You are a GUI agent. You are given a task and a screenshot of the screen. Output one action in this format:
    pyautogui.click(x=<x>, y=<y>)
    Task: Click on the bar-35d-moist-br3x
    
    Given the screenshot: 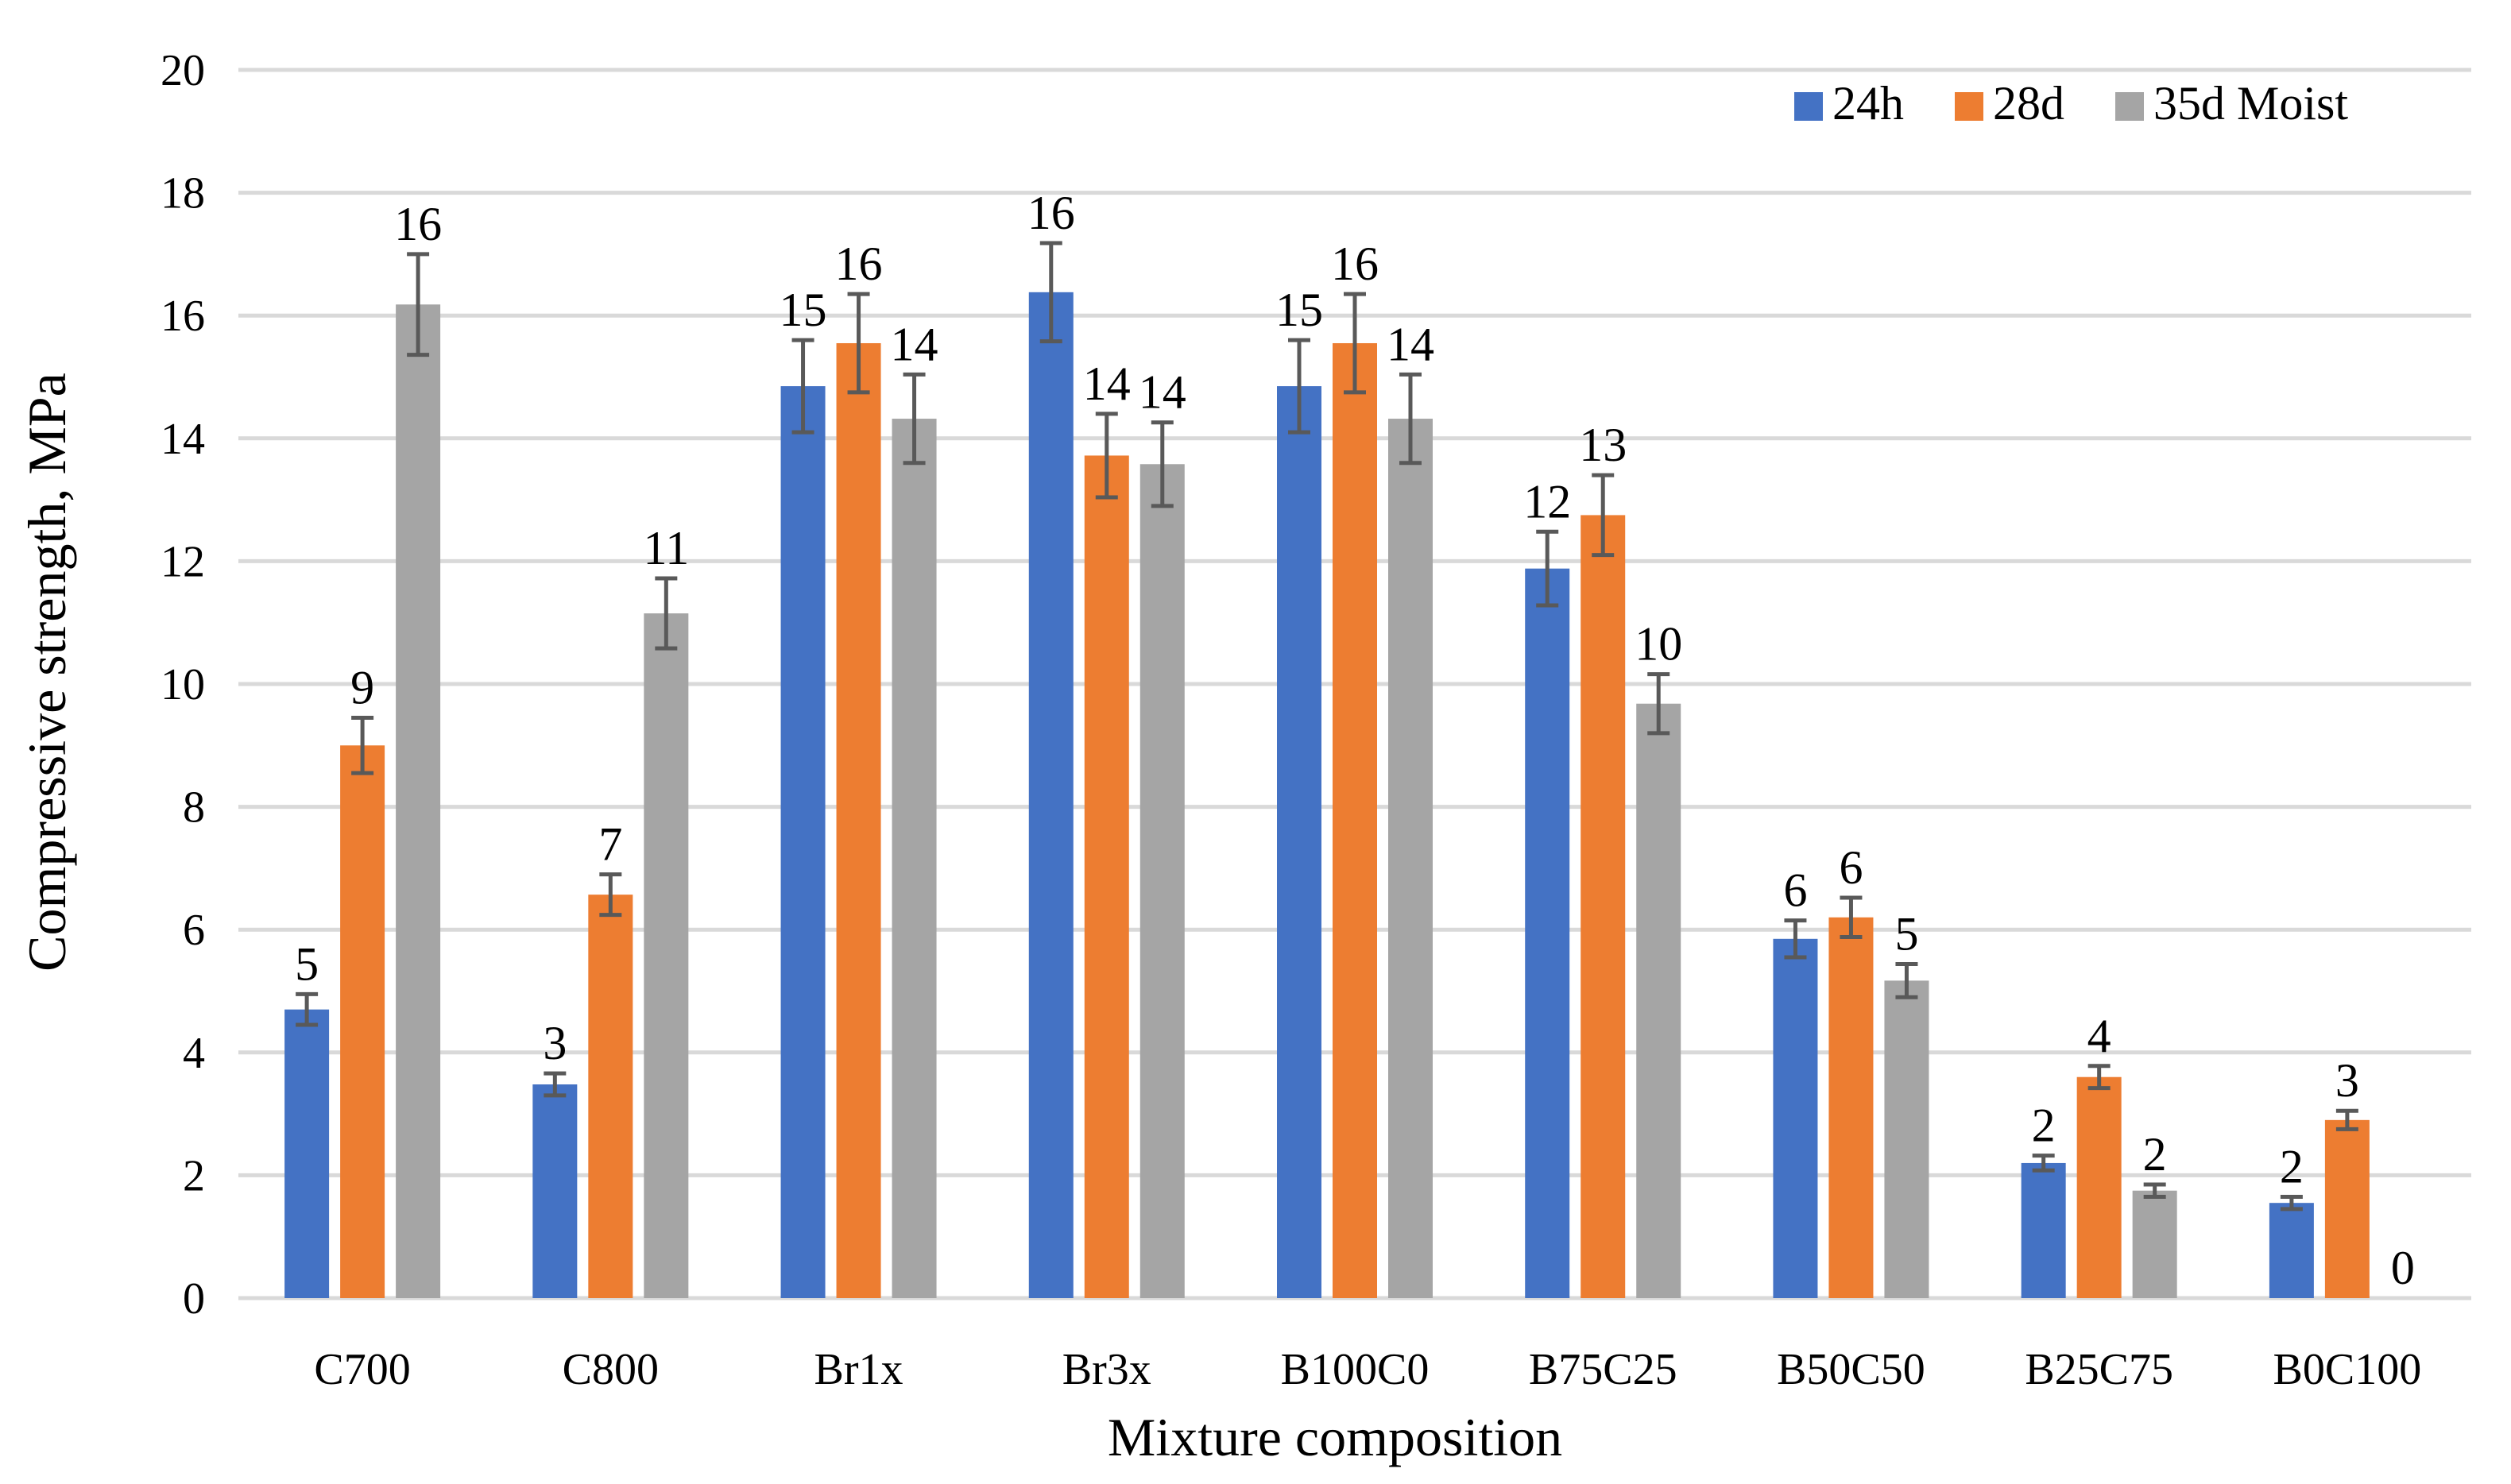 What is the action you would take?
    pyautogui.click(x=1162, y=881)
    